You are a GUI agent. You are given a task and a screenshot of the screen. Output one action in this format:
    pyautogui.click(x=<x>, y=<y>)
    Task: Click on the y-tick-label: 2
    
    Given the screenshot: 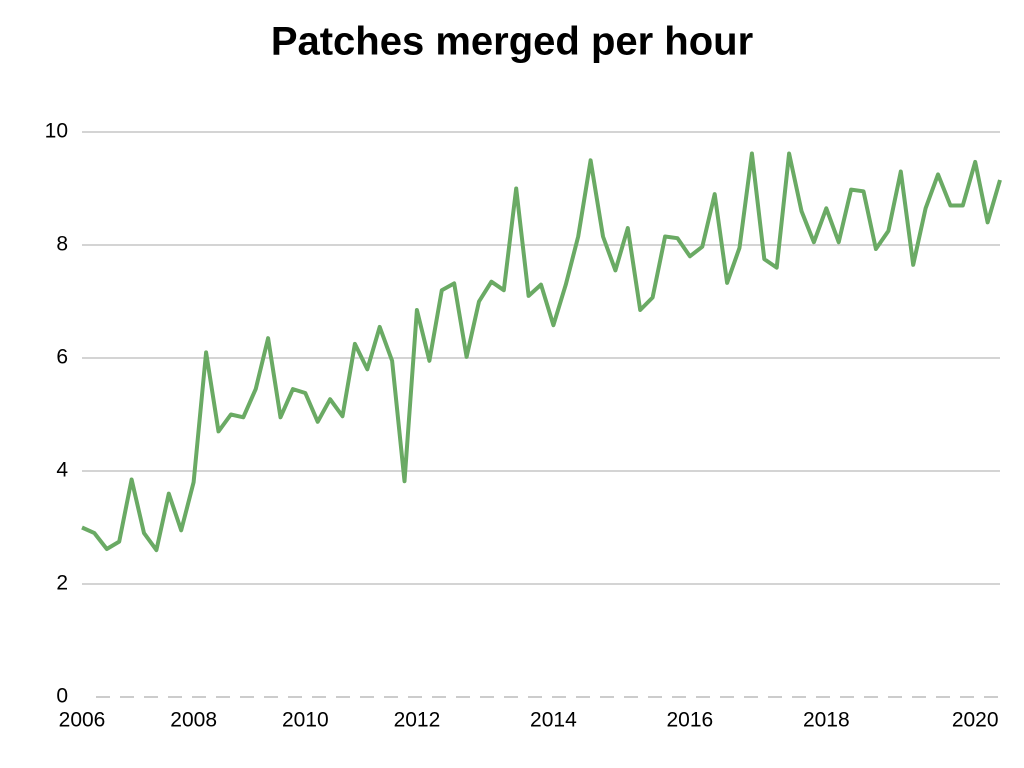 What is the action you would take?
    pyautogui.click(x=62, y=583)
    